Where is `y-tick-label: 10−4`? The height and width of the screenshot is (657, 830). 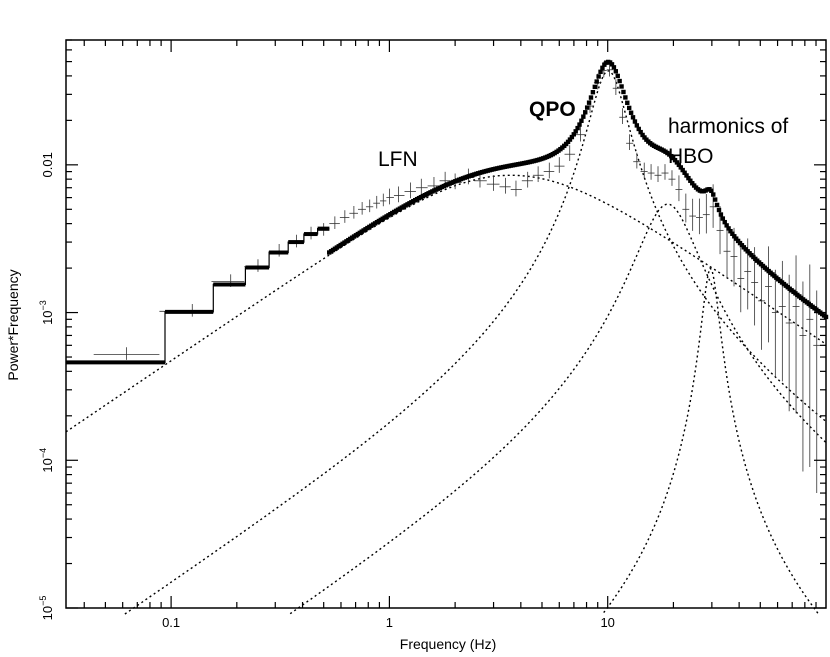 y-tick-label: 10−4 is located at coordinates (46, 460).